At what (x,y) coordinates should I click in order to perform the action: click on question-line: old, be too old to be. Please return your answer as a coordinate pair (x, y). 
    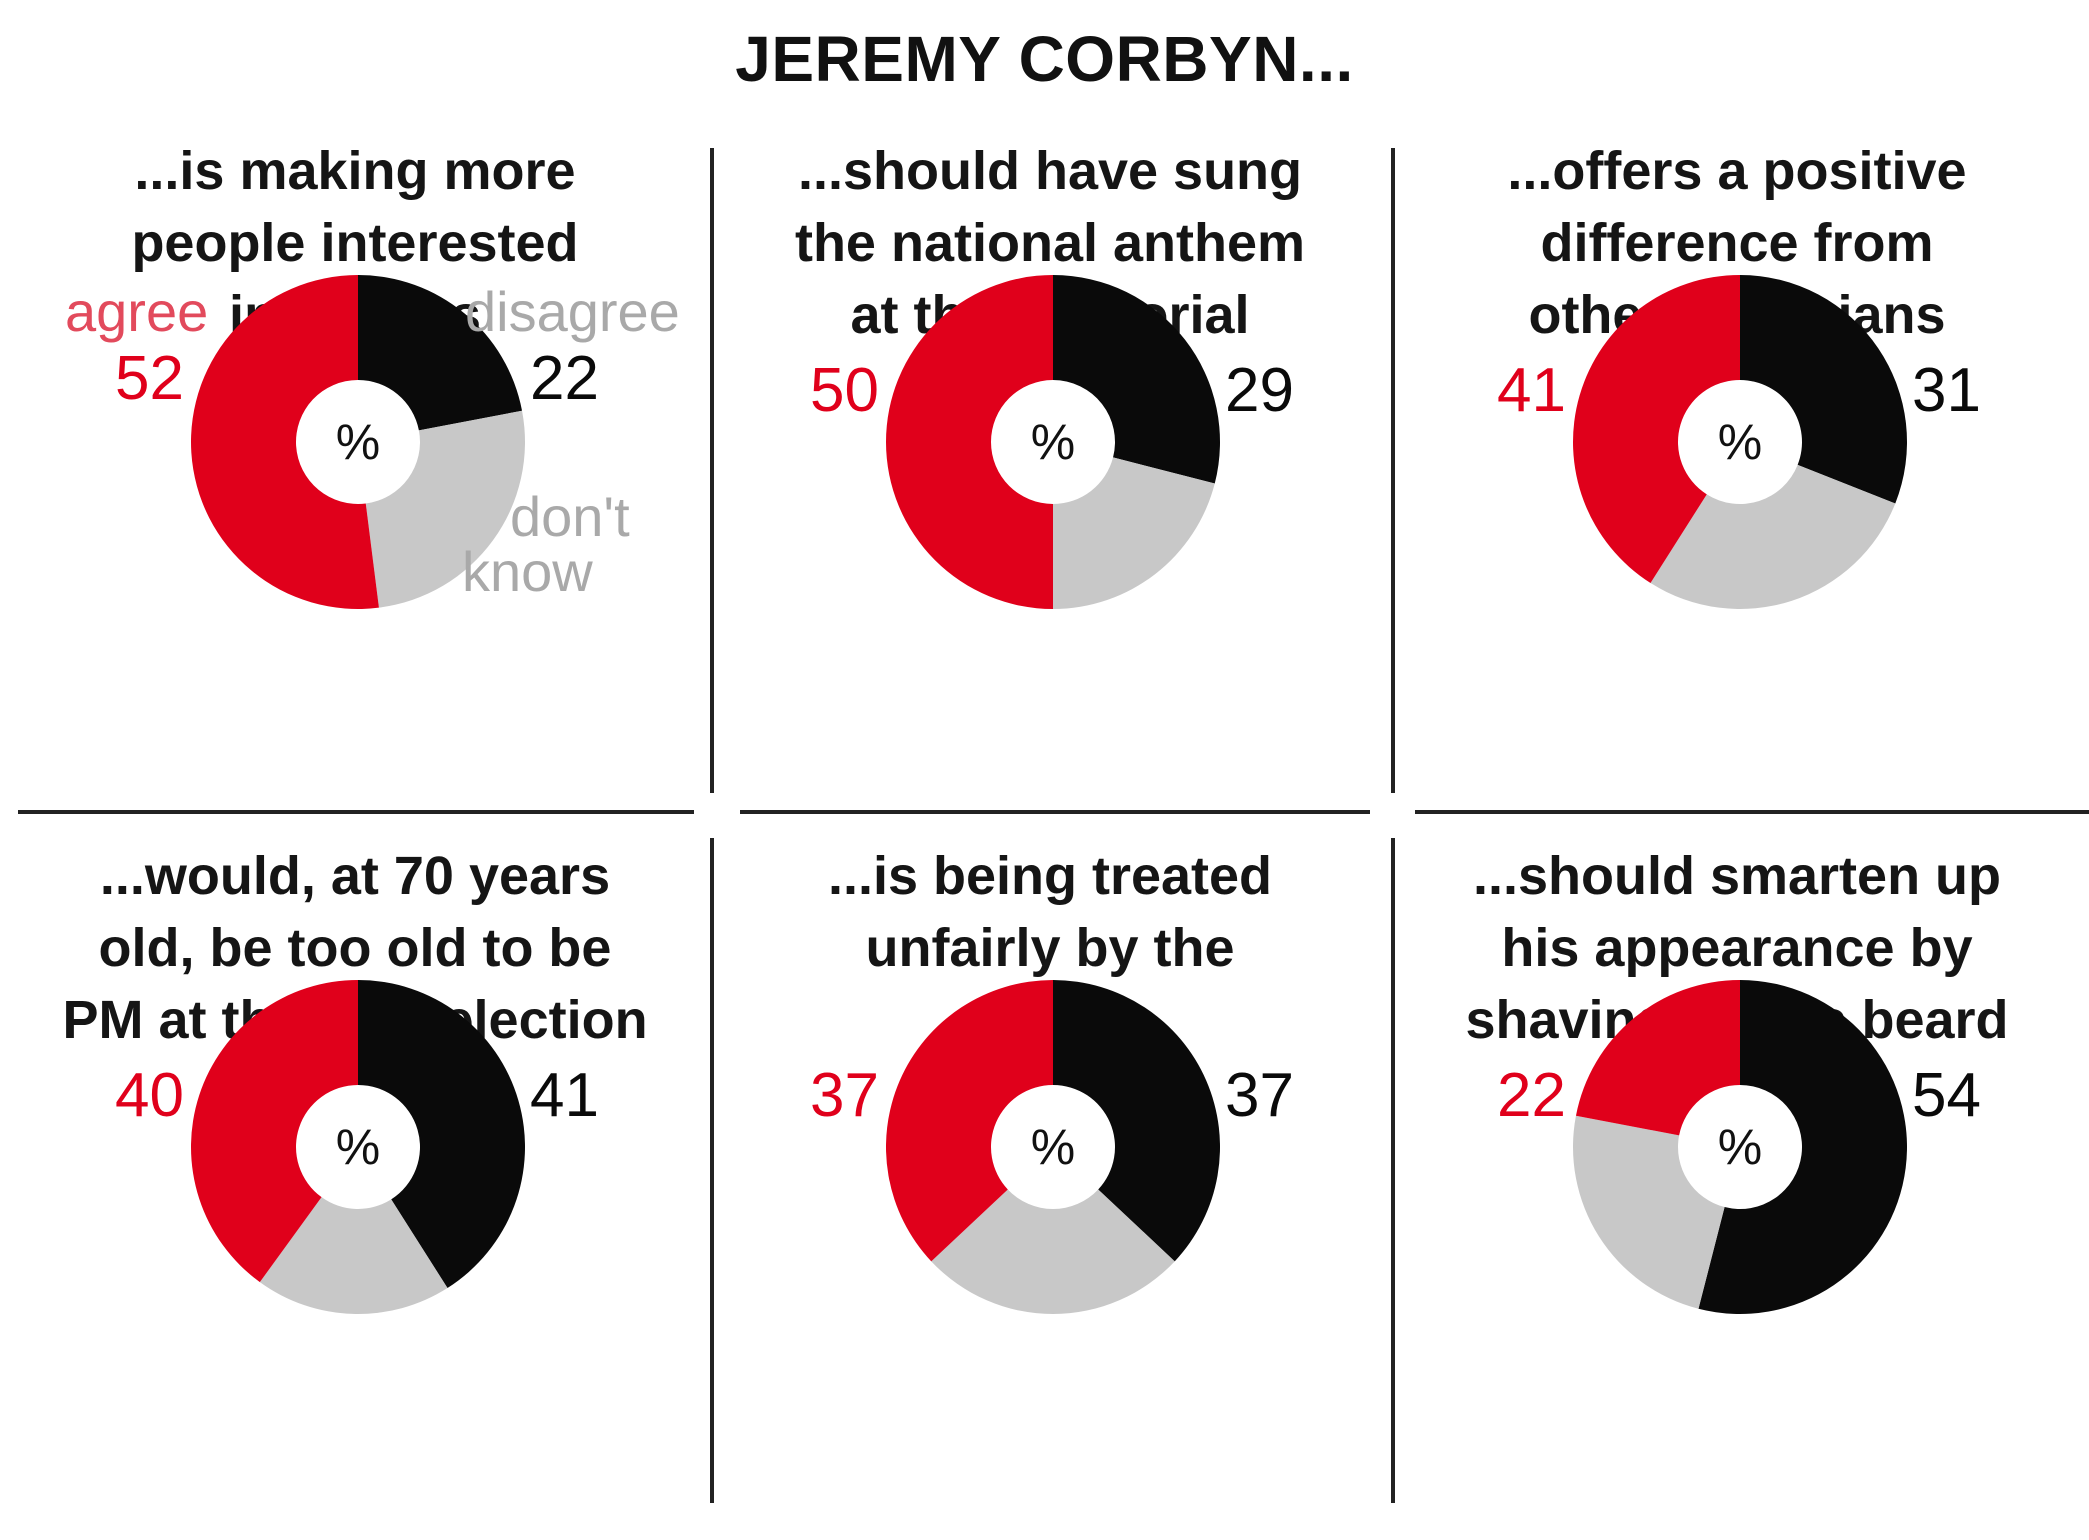
    Looking at the image, I should click on (355, 948).